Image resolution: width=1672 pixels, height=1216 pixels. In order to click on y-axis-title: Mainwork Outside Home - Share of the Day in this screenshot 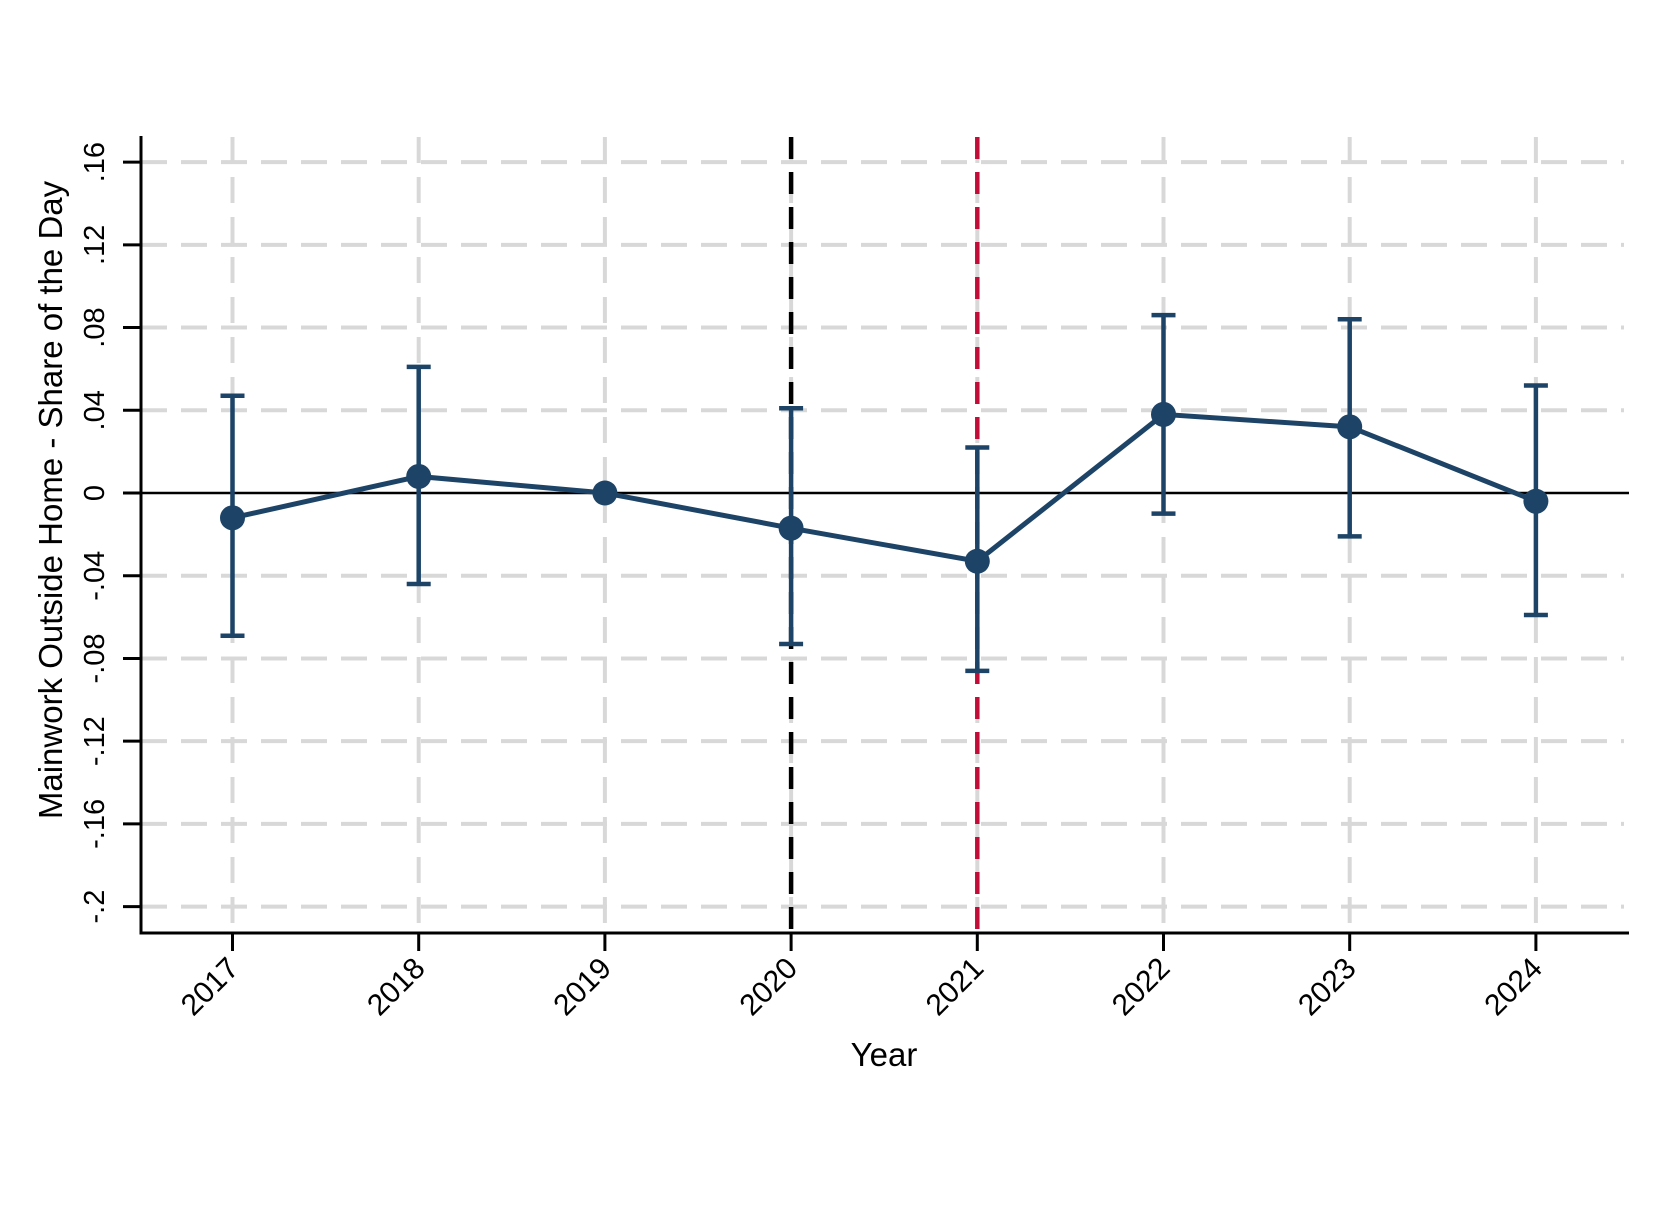, I will do `click(50, 499)`.